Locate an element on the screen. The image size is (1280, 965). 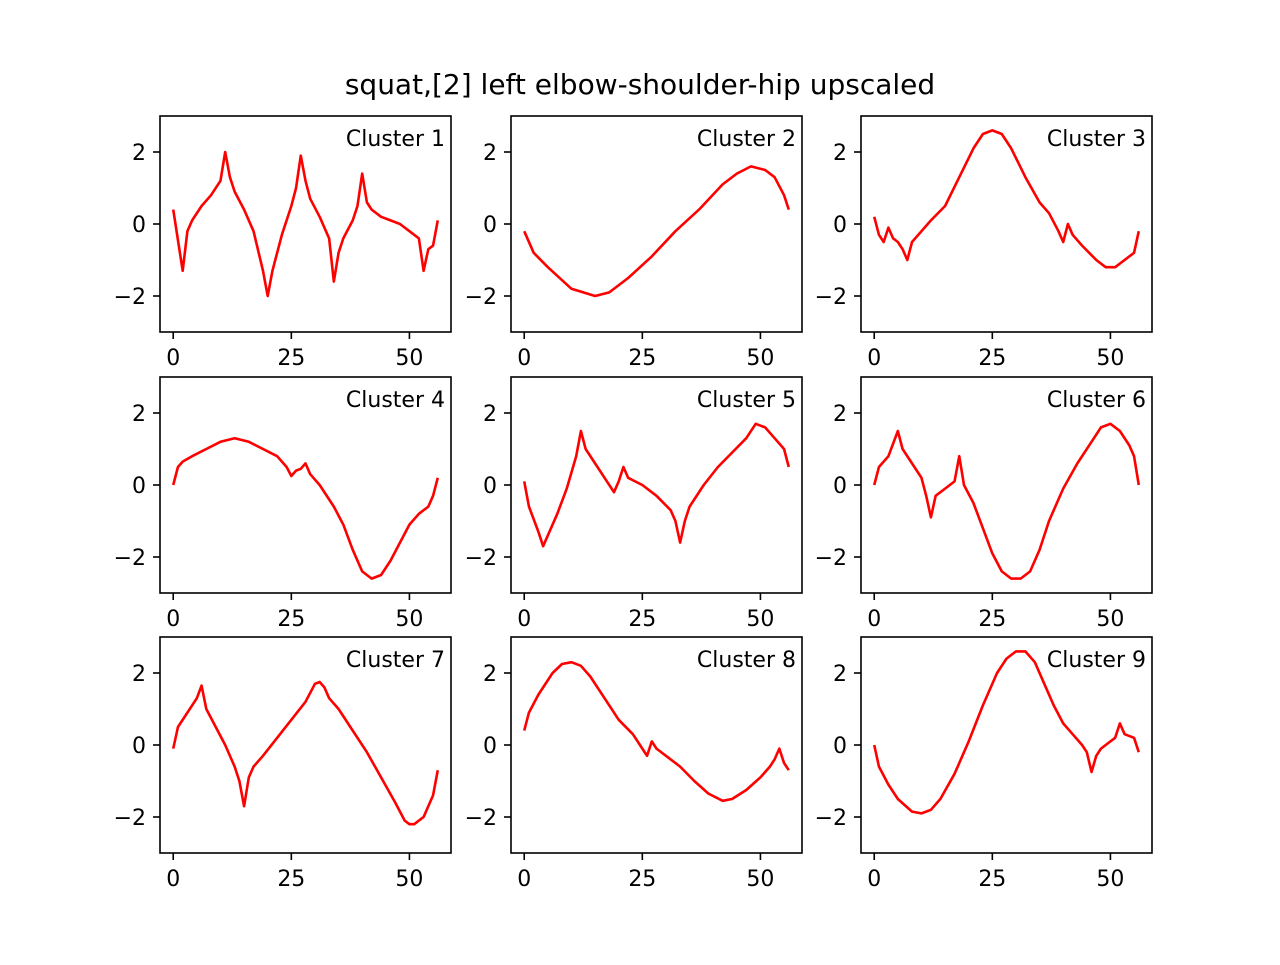
subplot-7: 0 25 50 −2 0 2 Cluster 7 is located at coordinates (283, 764).